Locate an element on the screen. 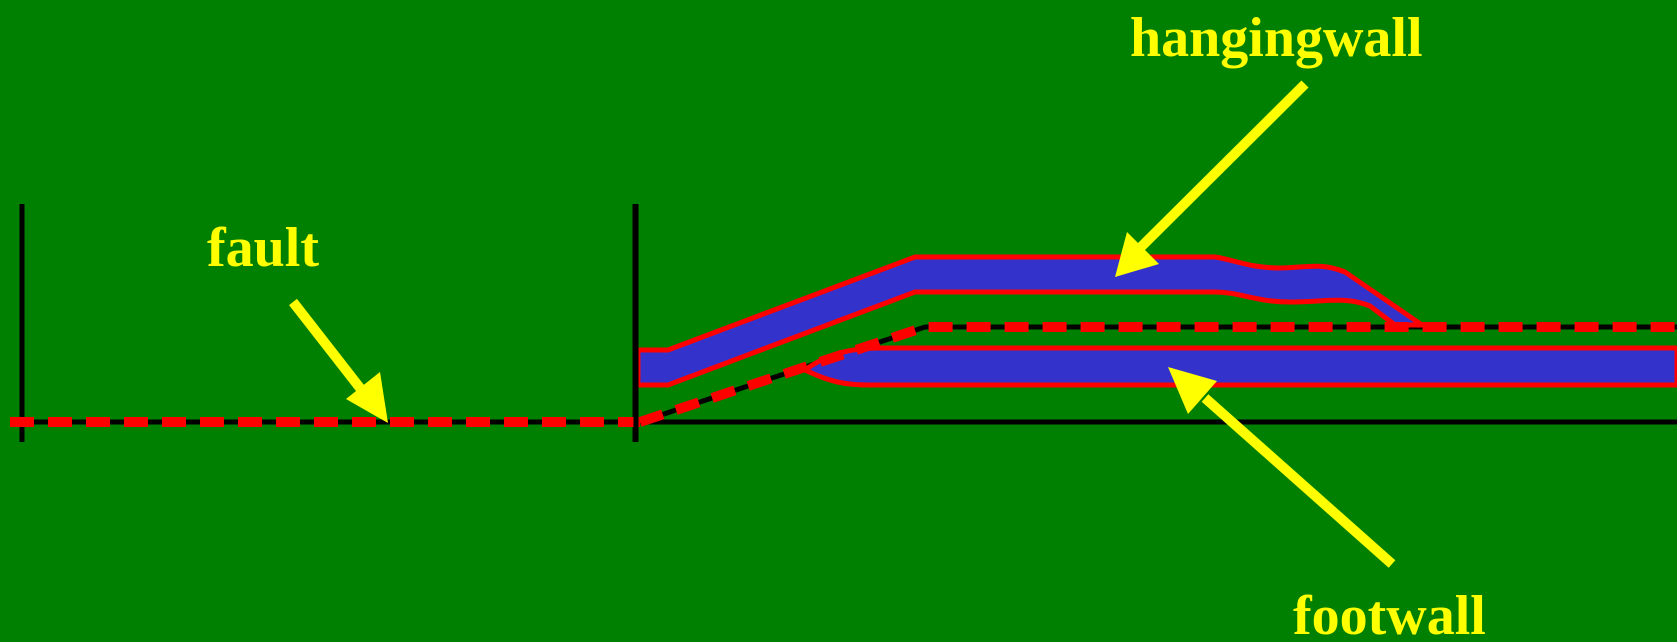  hangingwall-label: hangingwall is located at coordinates (1276, 38).